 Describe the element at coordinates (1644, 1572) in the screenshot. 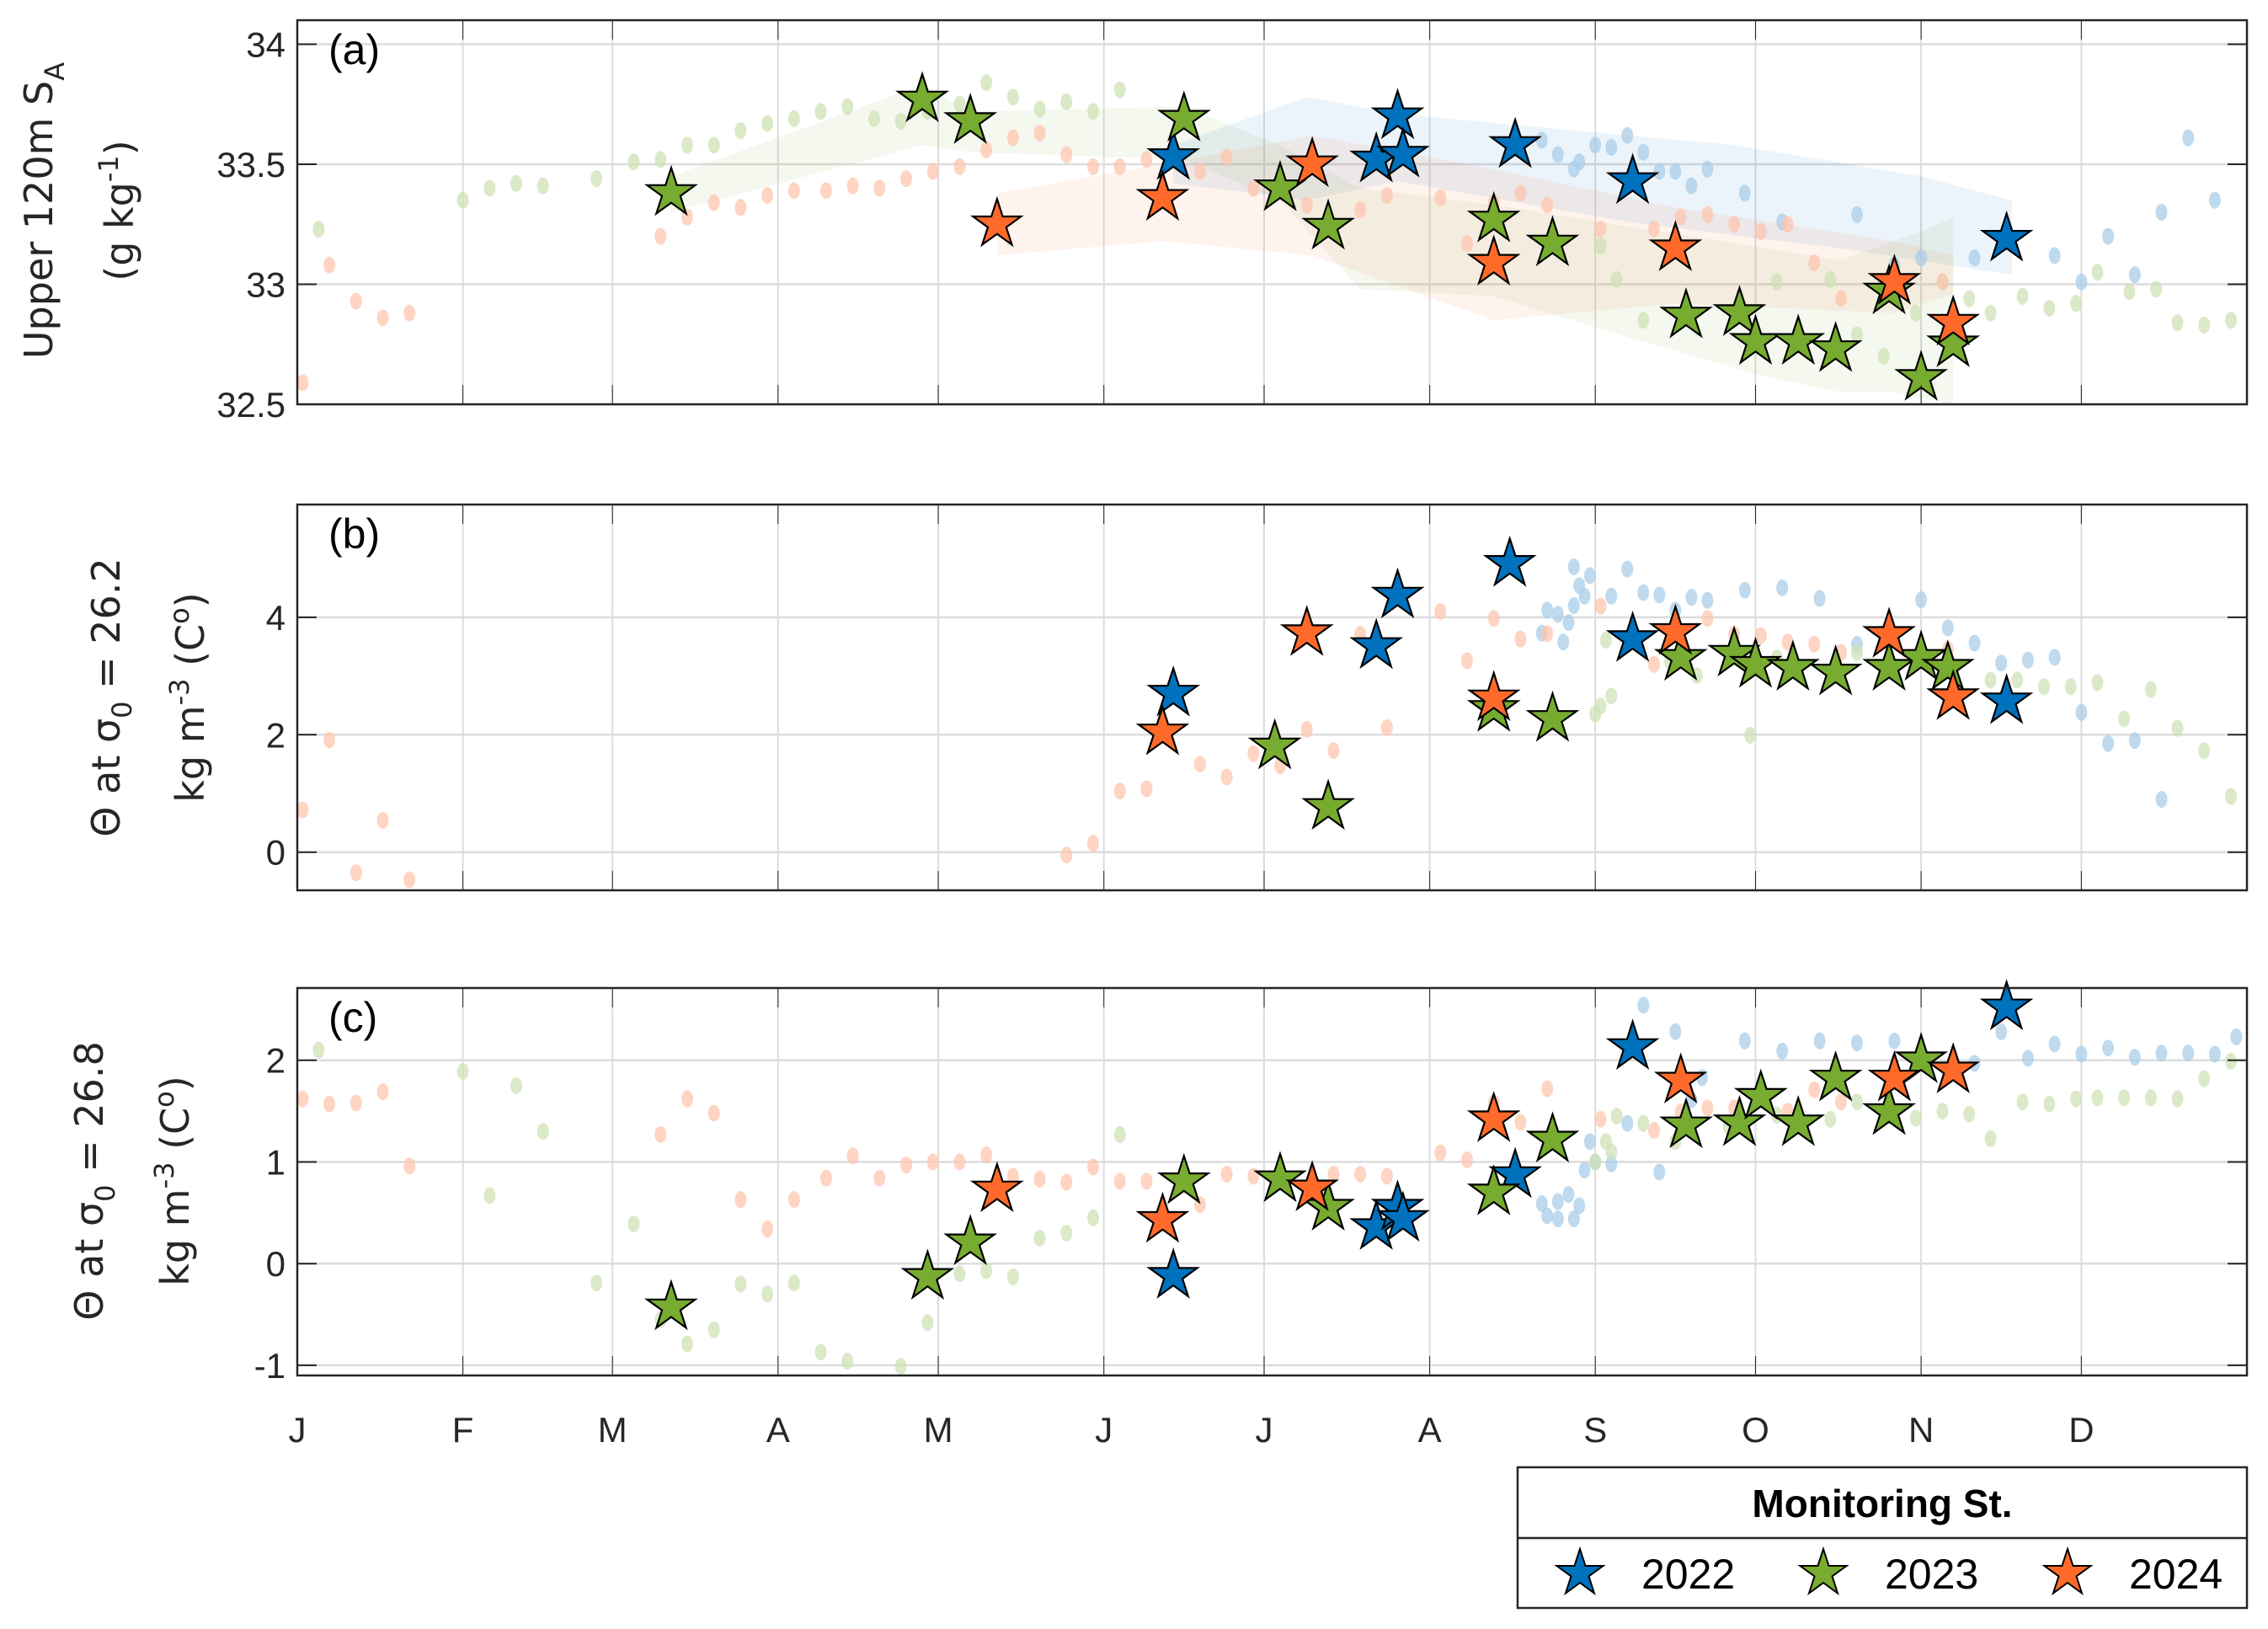

I see `legend-entry-2022: 2022` at that location.